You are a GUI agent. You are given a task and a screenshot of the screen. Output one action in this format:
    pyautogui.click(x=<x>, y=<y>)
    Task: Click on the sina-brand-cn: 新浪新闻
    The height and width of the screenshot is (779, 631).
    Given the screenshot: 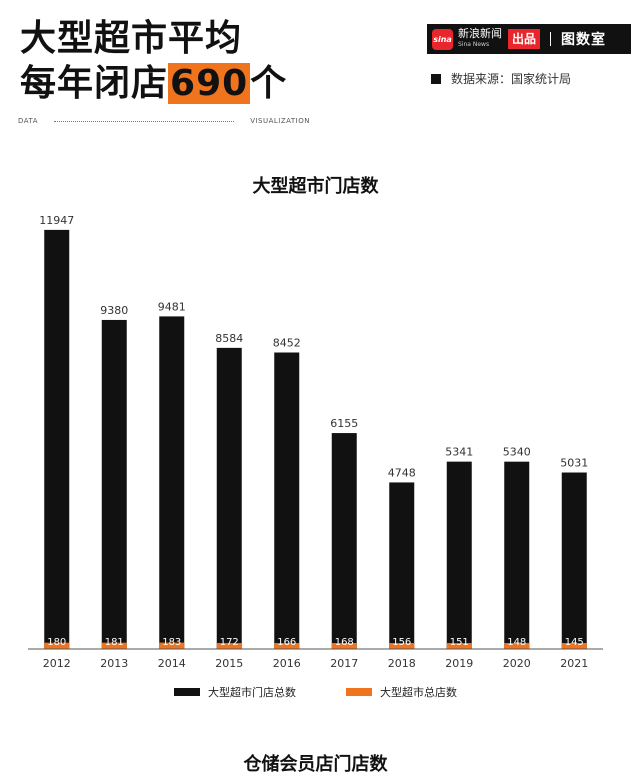 What is the action you would take?
    pyautogui.click(x=480, y=33)
    